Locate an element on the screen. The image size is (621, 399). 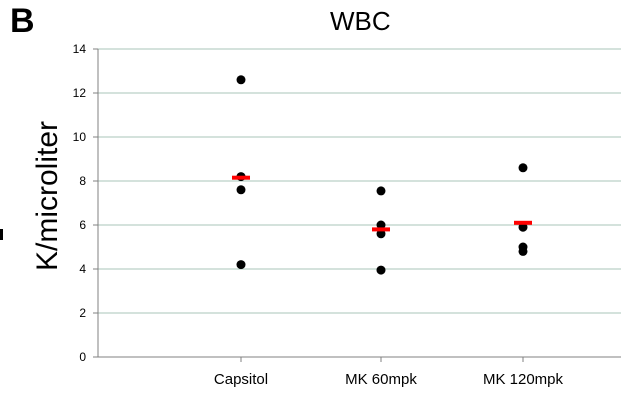
x-tick-label: Capsitol is located at coordinates (241, 379).